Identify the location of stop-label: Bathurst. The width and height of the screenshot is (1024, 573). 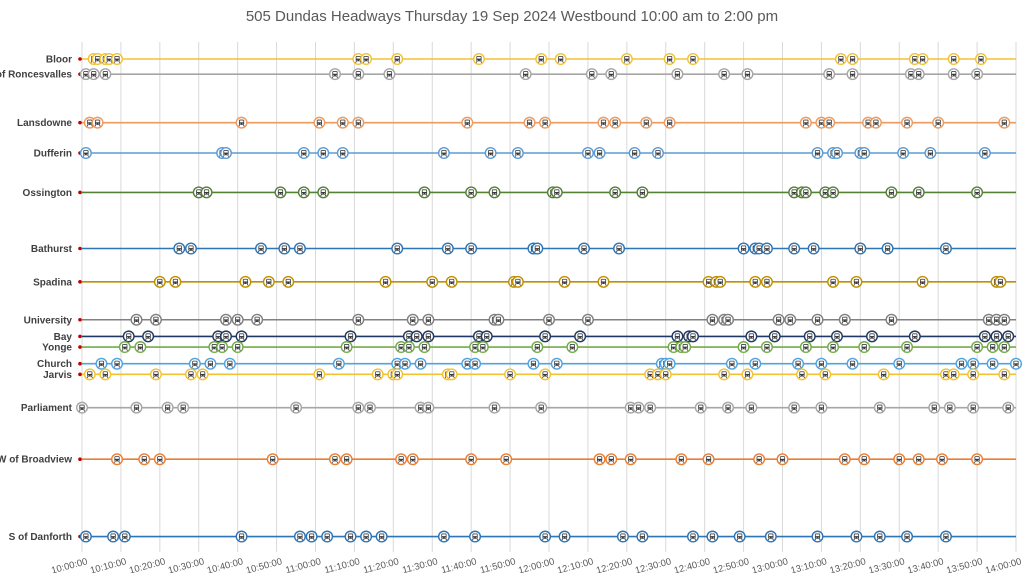
(52, 249).